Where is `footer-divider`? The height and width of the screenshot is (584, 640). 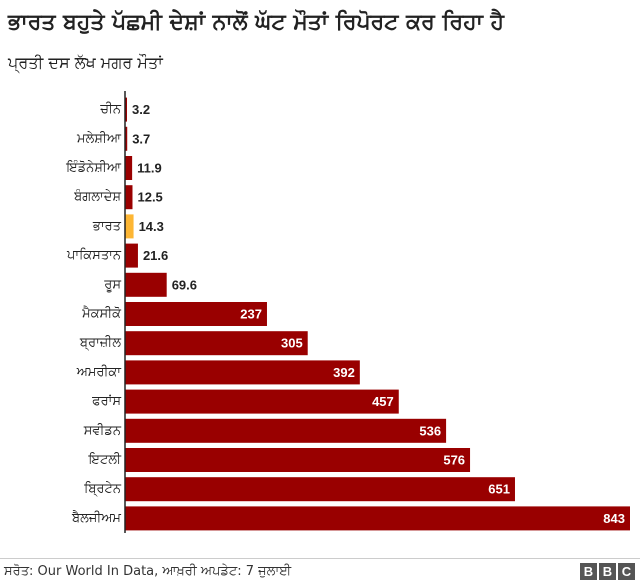 footer-divider is located at coordinates (320, 558).